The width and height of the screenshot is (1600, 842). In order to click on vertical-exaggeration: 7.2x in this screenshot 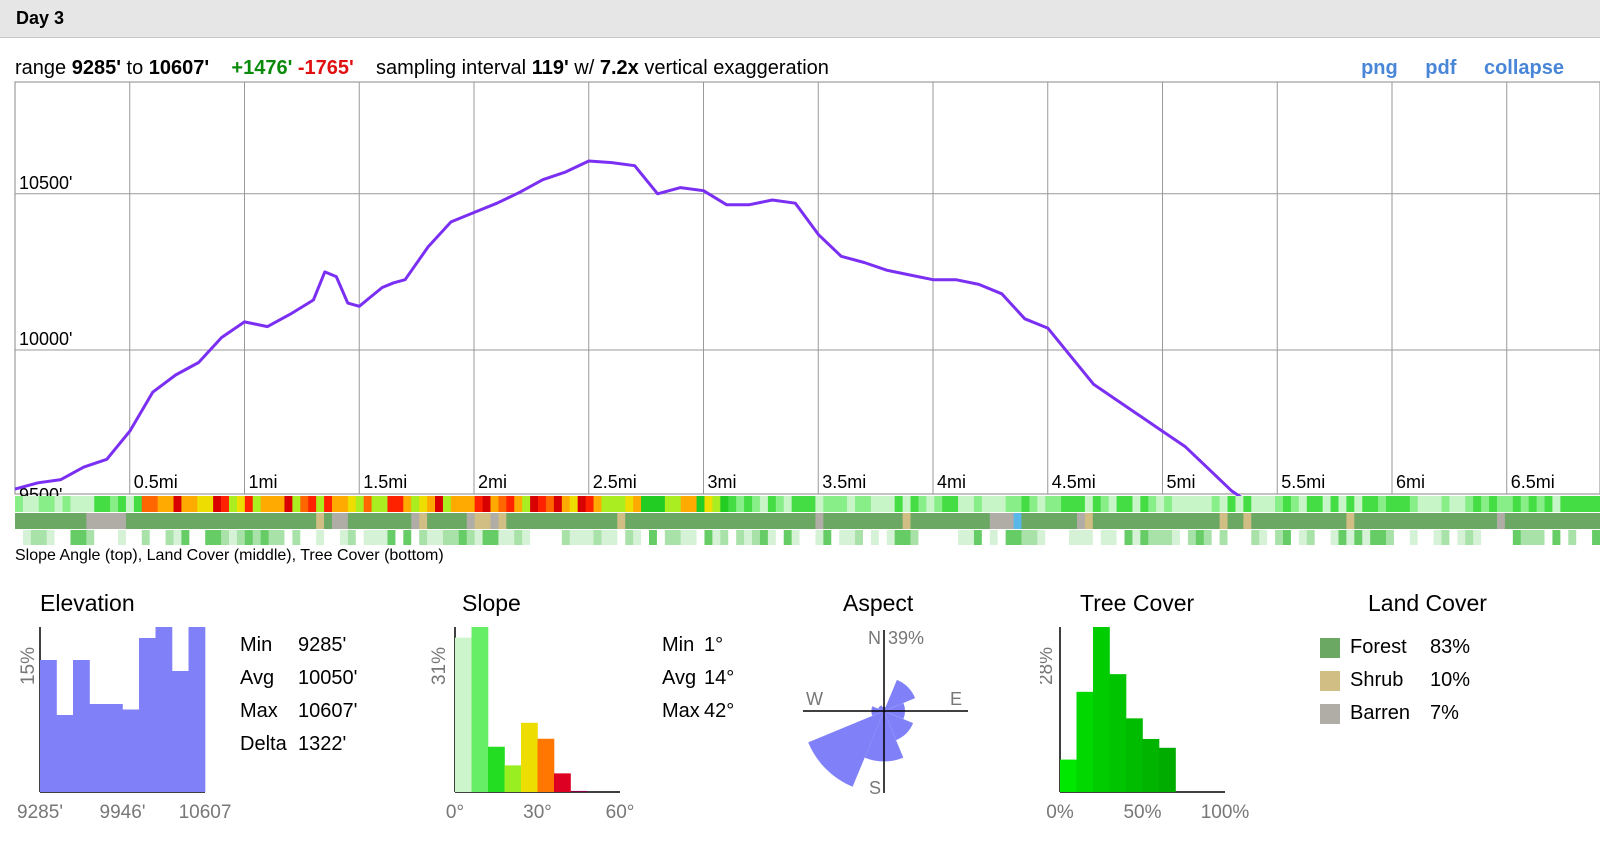, I will do `click(619, 68)`.